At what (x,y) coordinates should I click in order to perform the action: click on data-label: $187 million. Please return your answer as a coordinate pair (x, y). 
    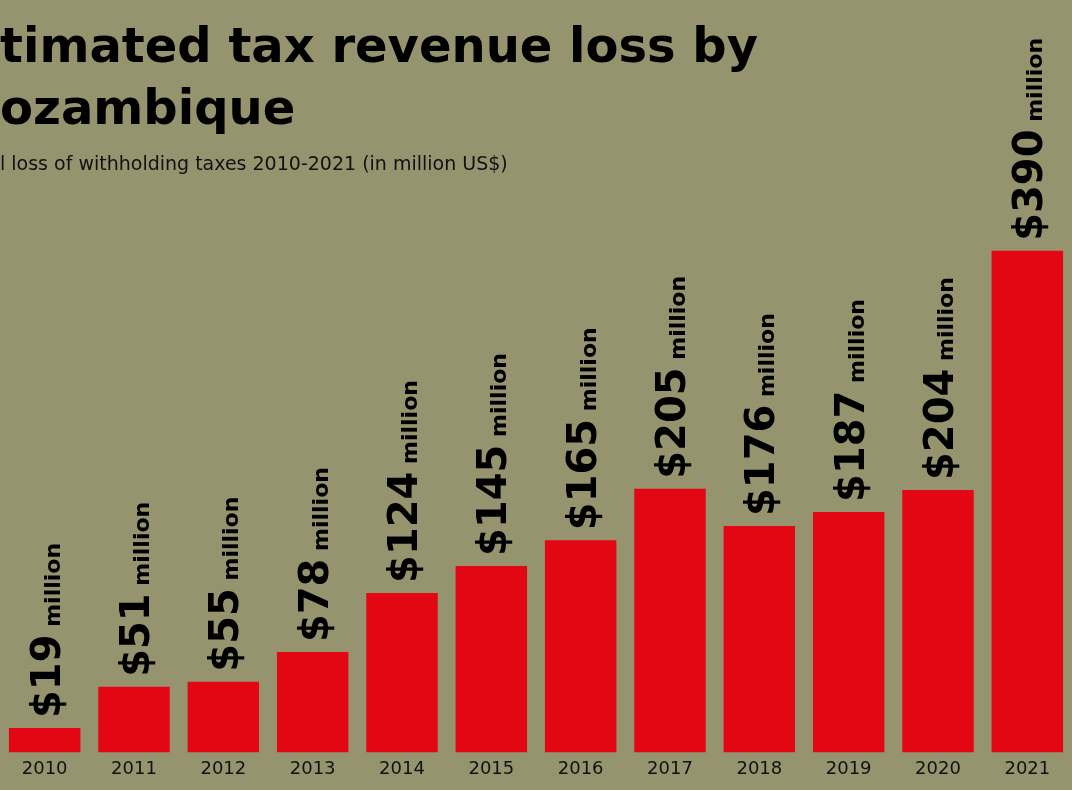
    Looking at the image, I should click on (849, 400).